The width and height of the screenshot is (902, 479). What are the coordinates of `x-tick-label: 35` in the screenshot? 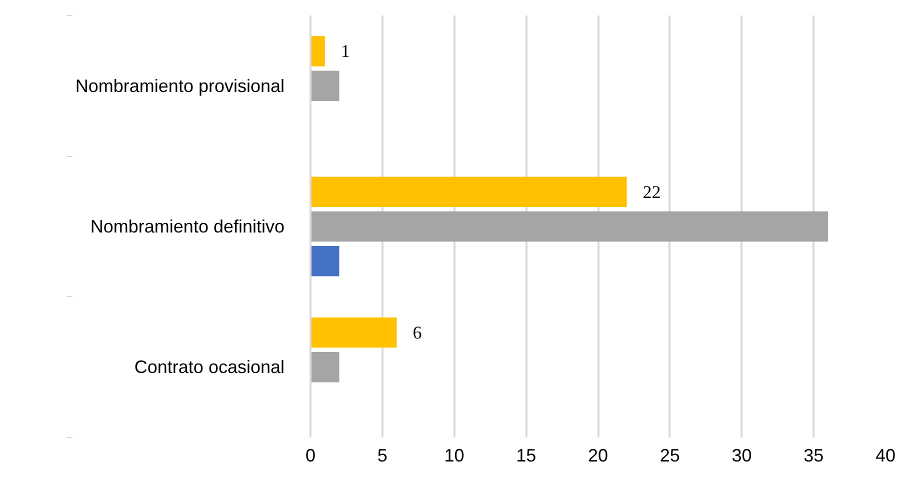 It's located at (814, 456).